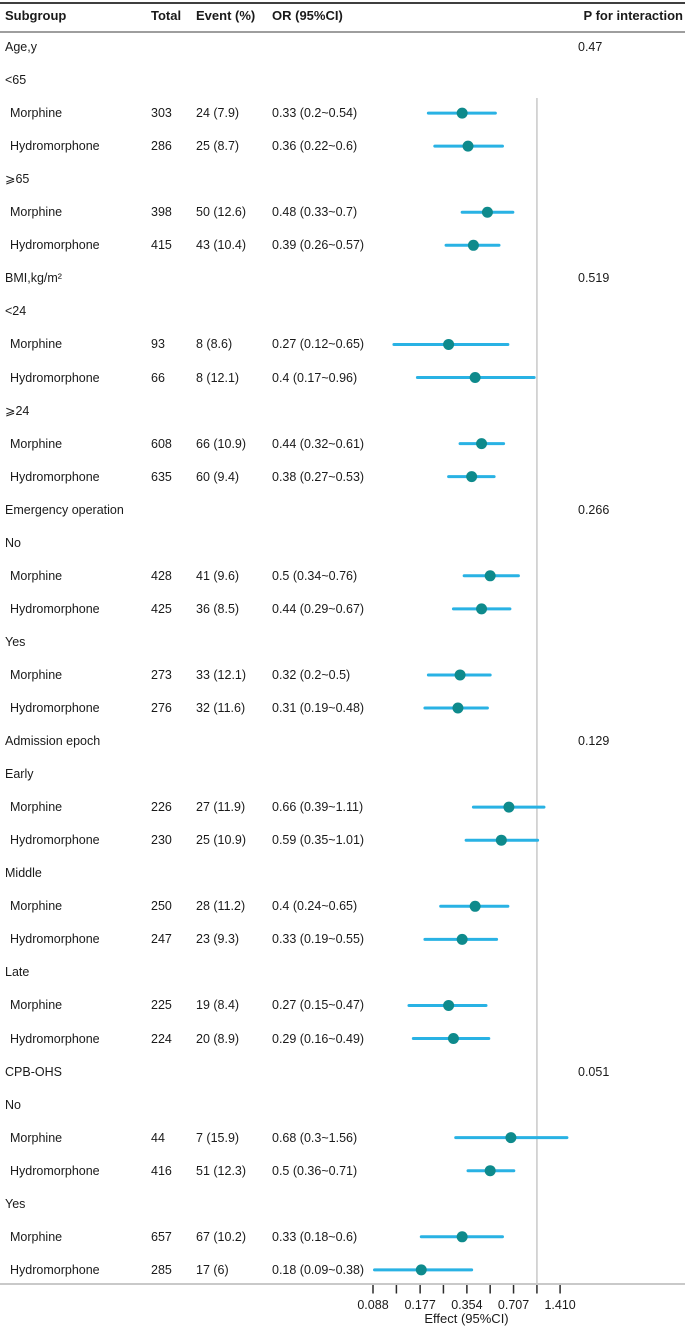 The width and height of the screenshot is (685, 1330). I want to click on table-row: ⩾65, so click(342, 179).